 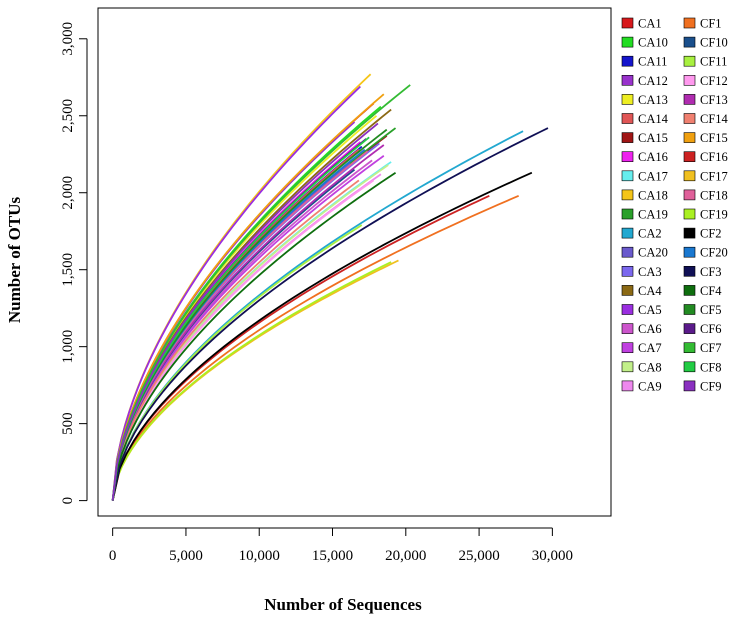 What do you see at coordinates (689, 328) in the screenshot?
I see `legend-swatch-cf6` at bounding box center [689, 328].